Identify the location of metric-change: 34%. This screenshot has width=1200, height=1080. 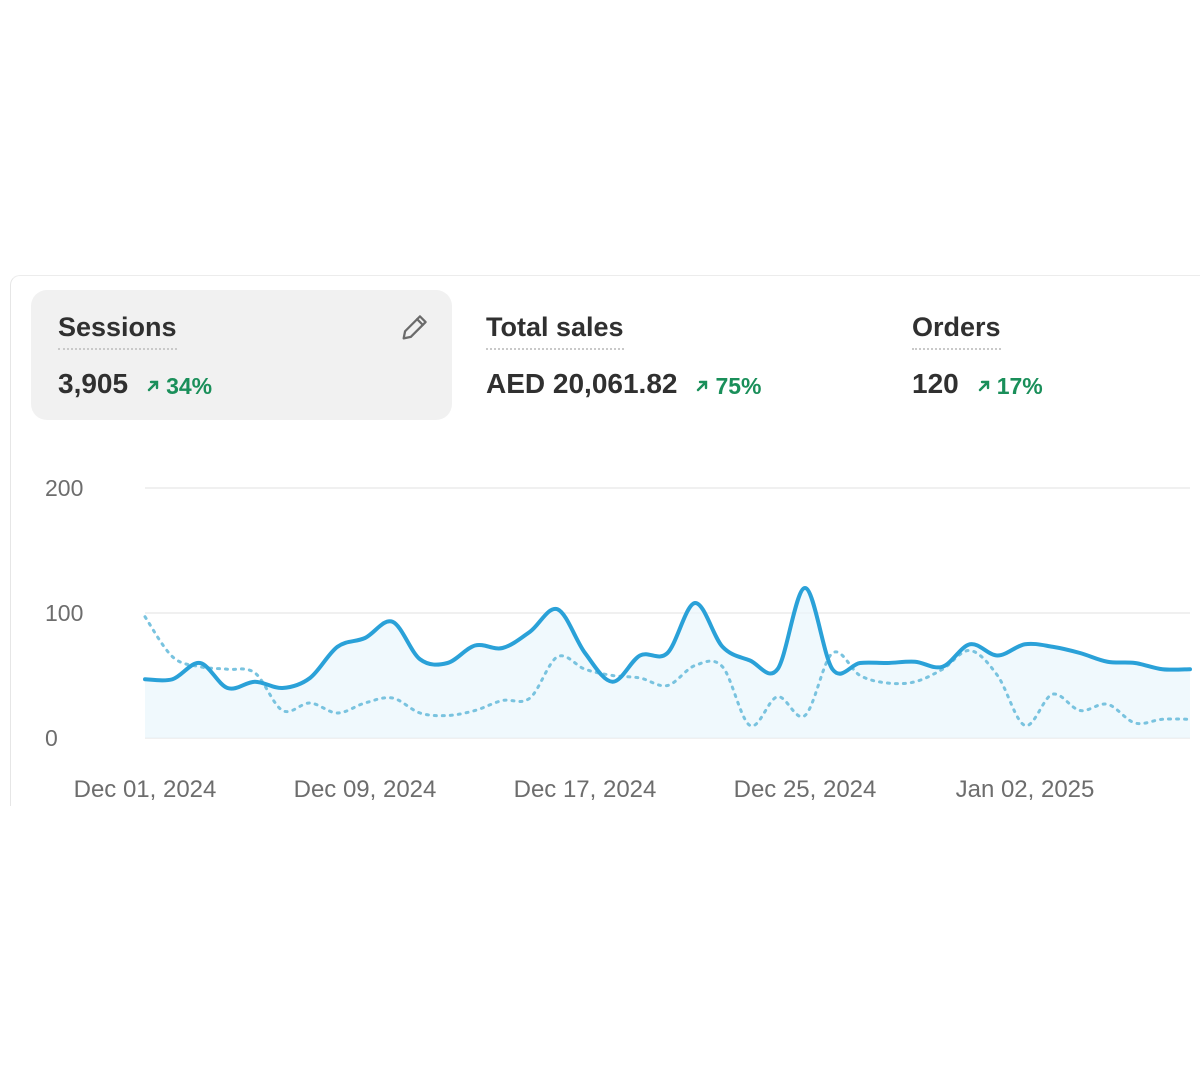
(179, 386).